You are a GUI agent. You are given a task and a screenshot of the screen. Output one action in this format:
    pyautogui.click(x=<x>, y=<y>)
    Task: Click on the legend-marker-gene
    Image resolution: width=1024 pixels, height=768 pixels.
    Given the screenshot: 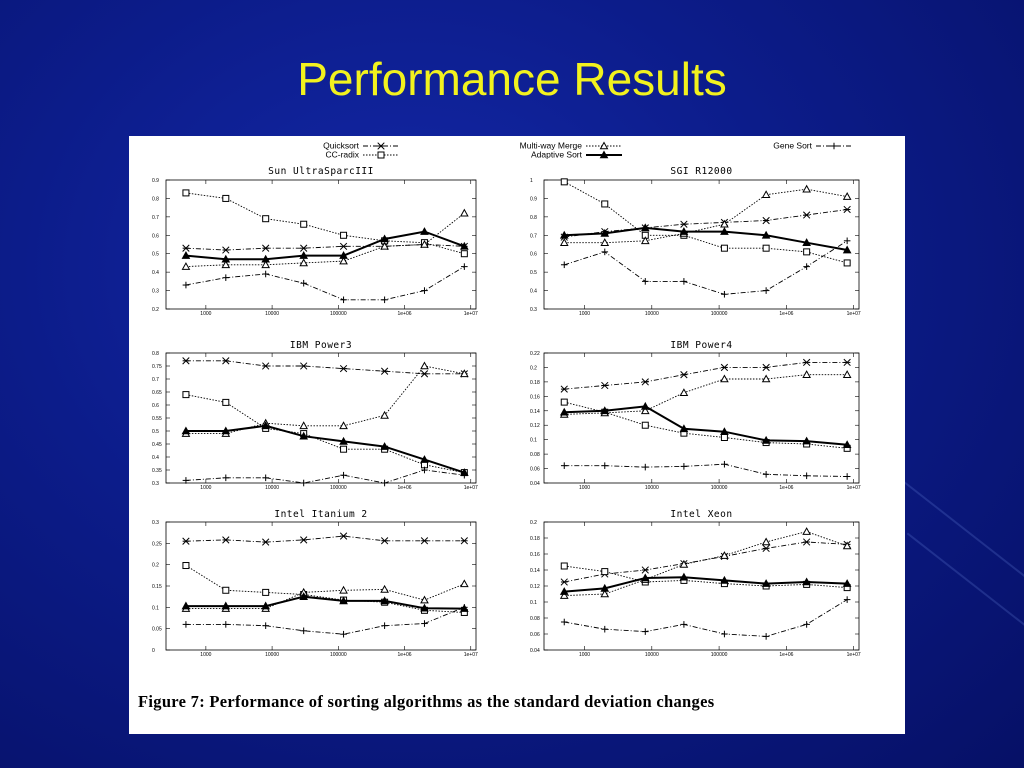 What is the action you would take?
    pyautogui.click(x=834, y=146)
    